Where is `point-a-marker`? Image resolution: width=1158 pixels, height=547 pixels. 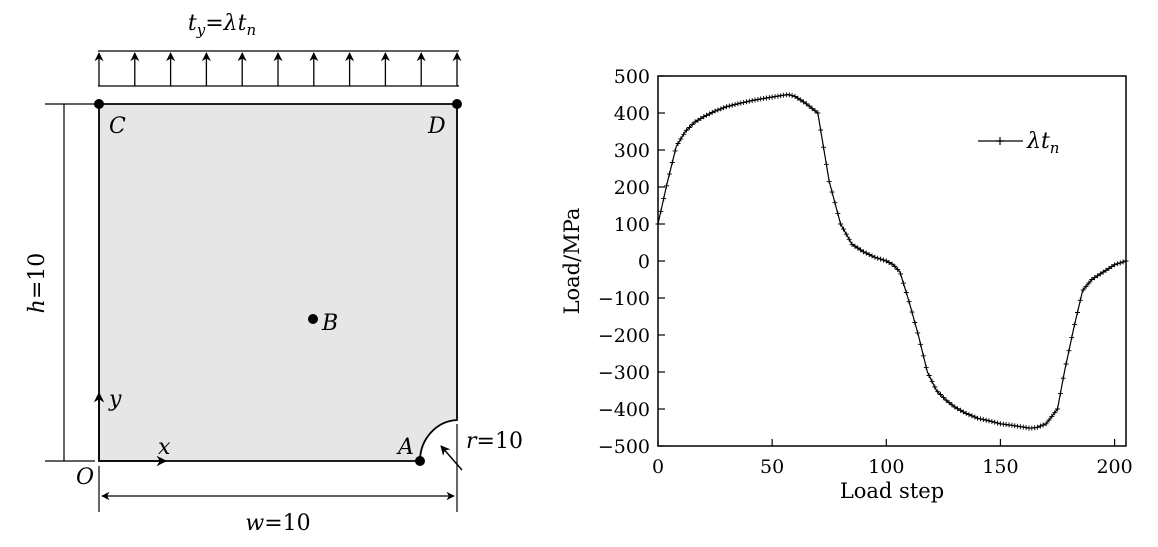 point-a-marker is located at coordinates (420, 461).